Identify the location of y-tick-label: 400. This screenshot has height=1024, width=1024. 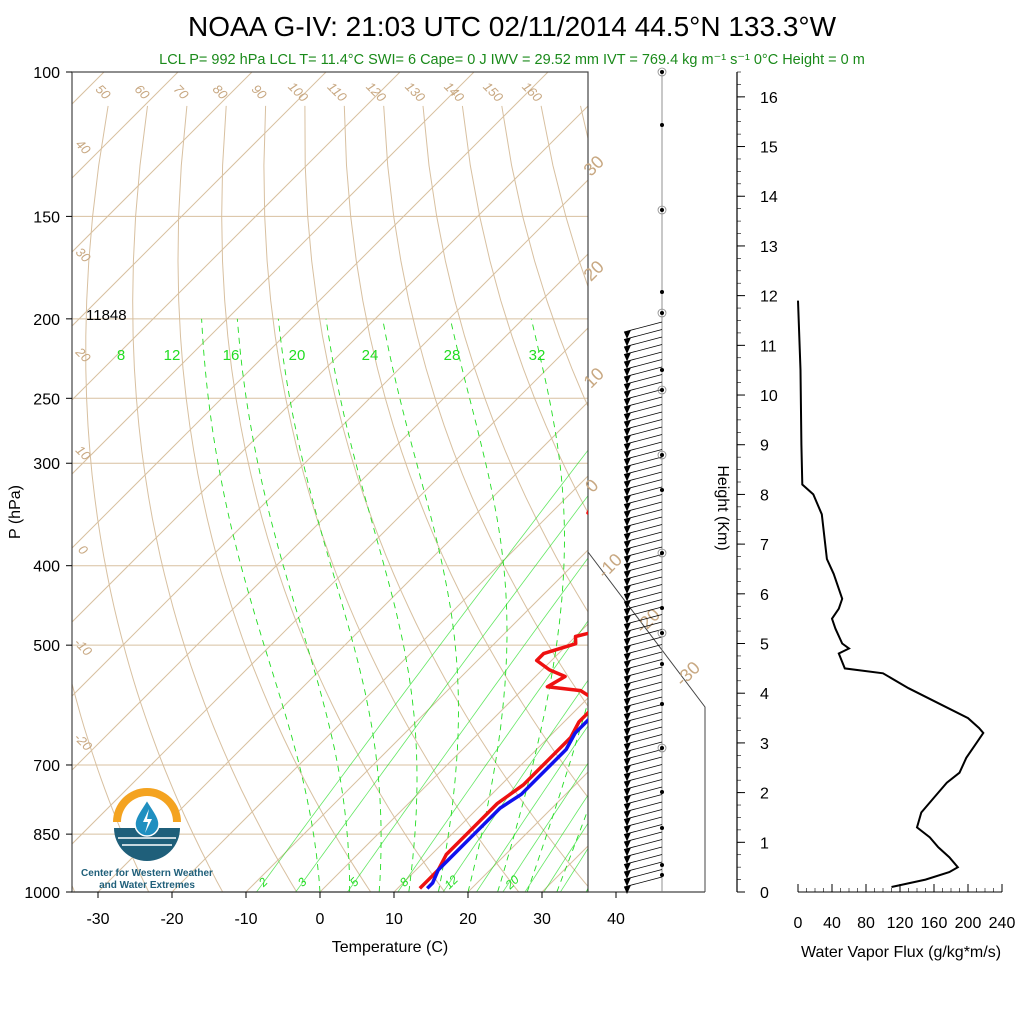
(46, 567).